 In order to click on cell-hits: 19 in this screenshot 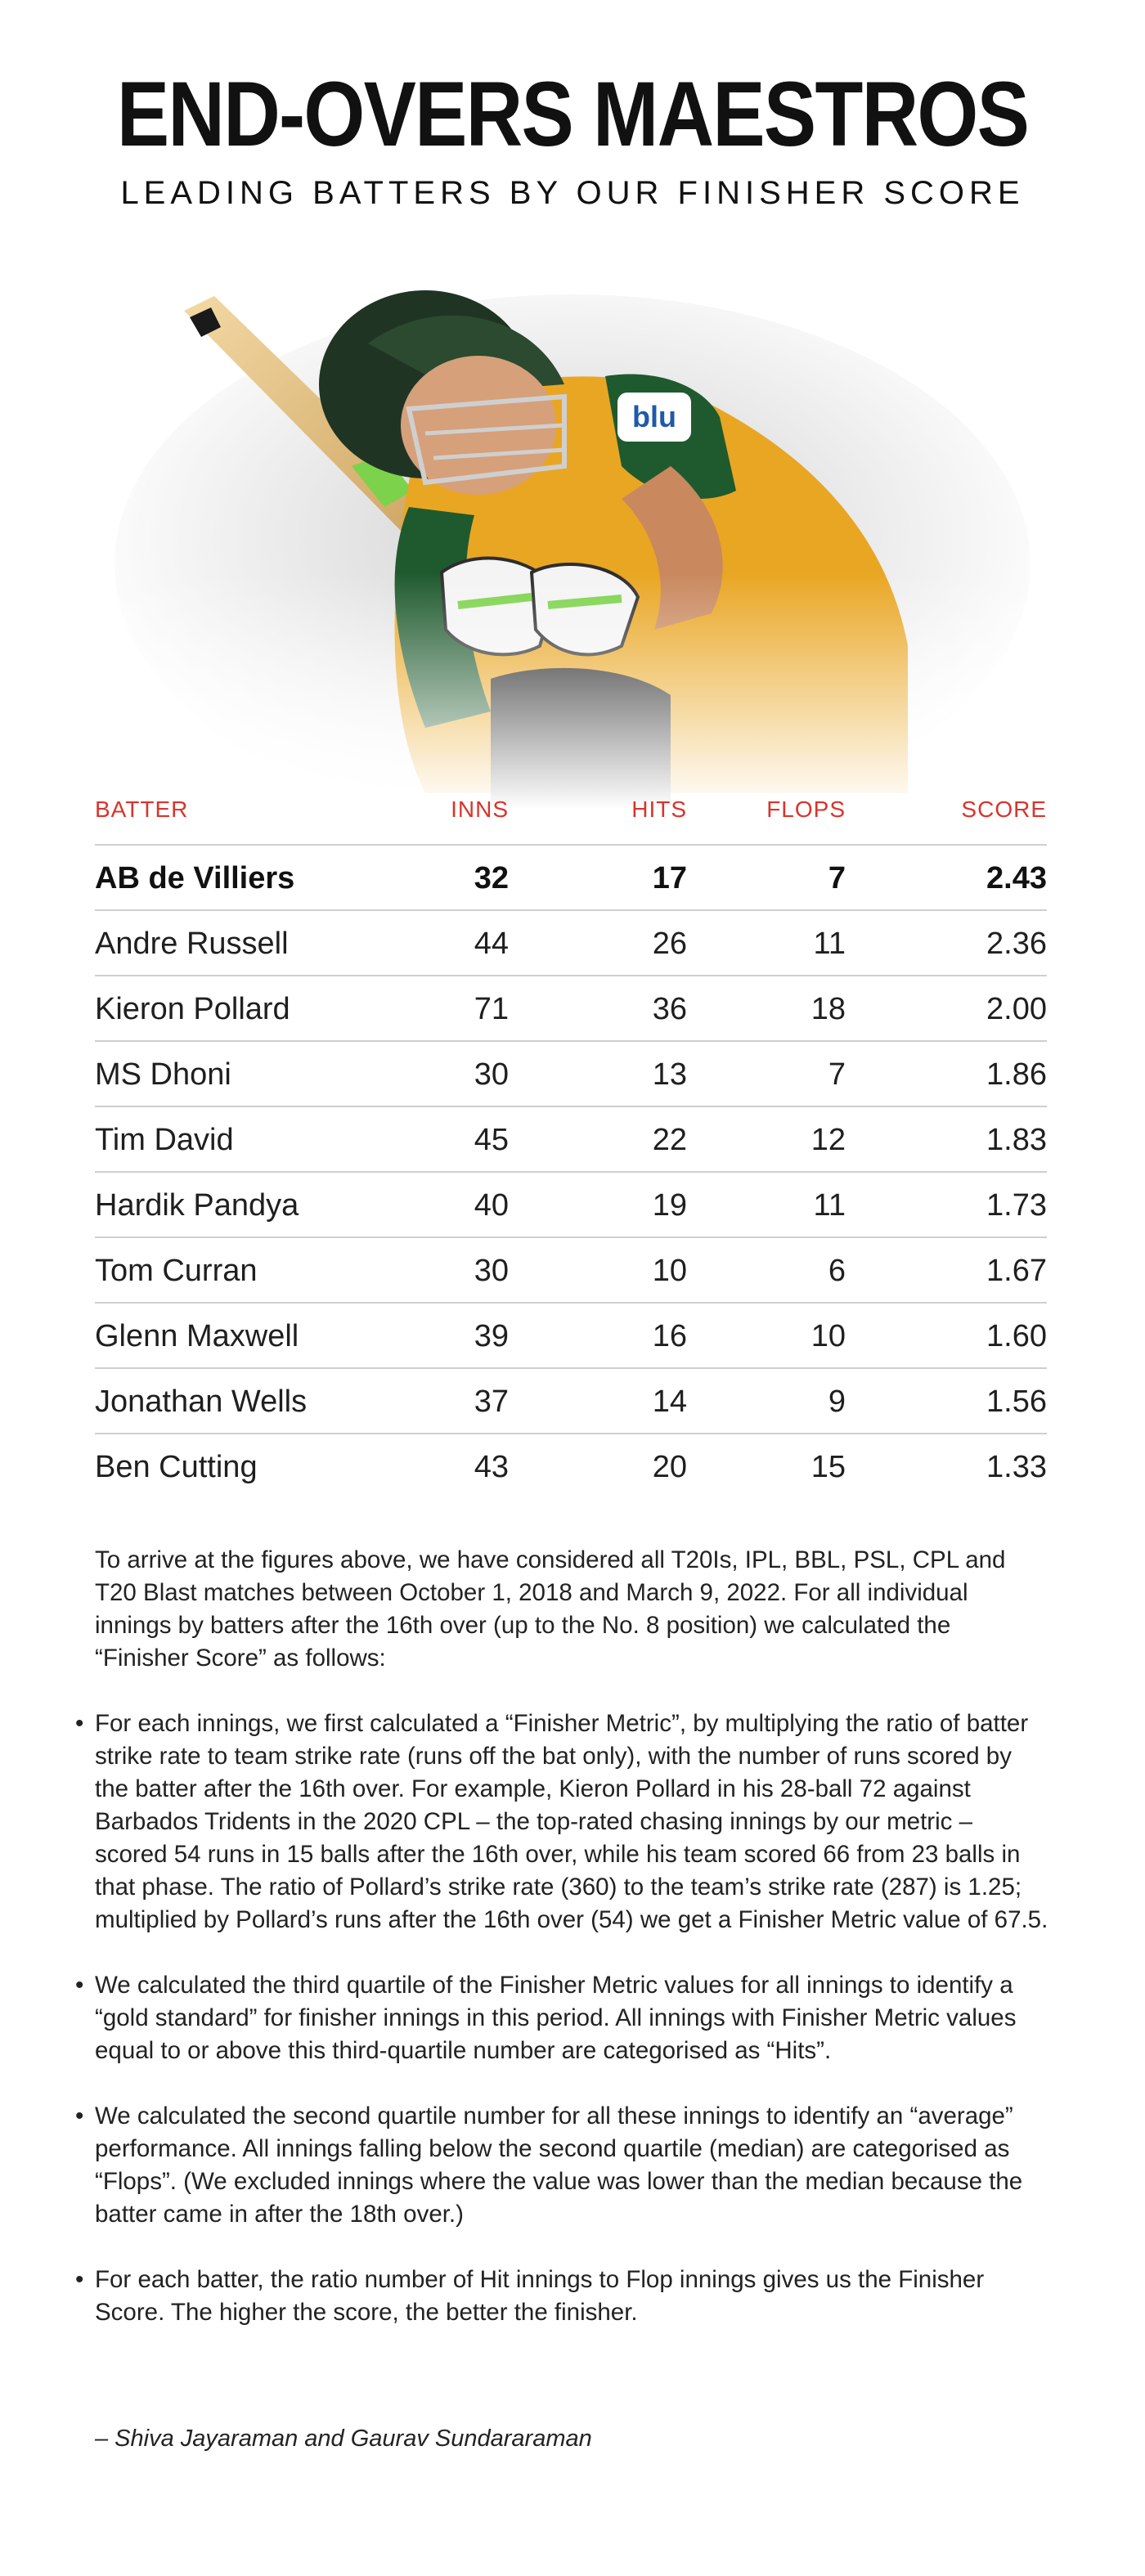, I will do `click(669, 1205)`.